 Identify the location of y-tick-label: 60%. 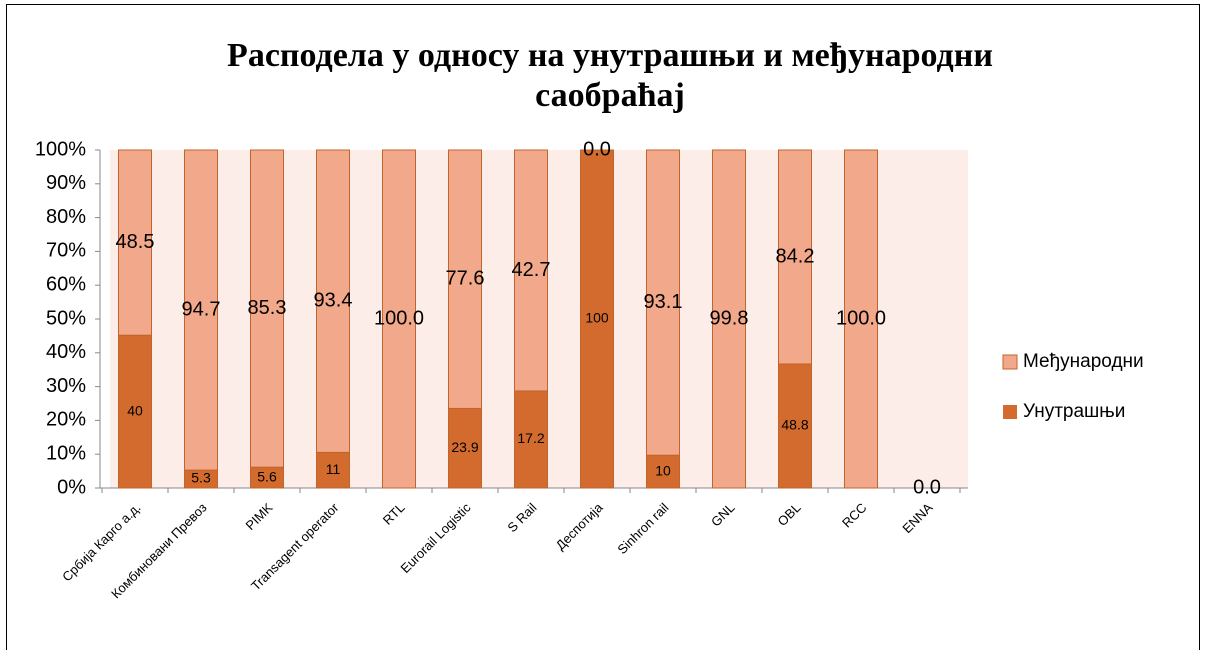
(66, 284).